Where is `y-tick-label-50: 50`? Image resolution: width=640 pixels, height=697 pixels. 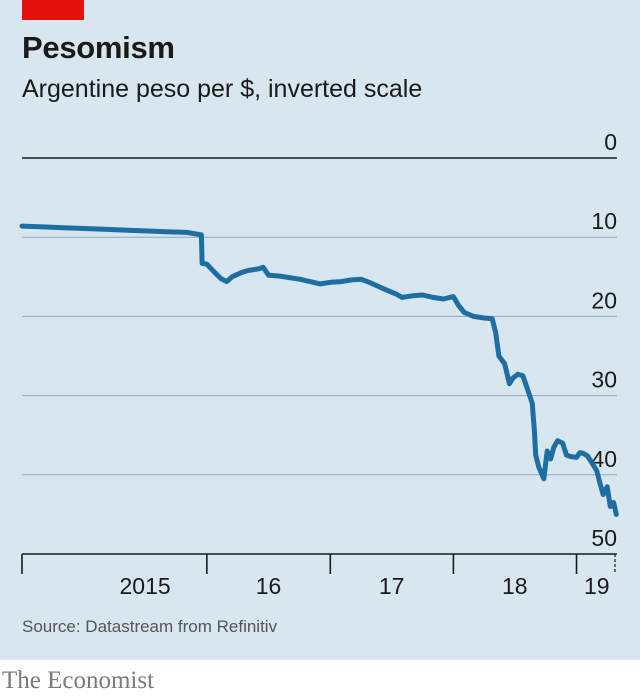 y-tick-label-50: 50 is located at coordinates (604, 538).